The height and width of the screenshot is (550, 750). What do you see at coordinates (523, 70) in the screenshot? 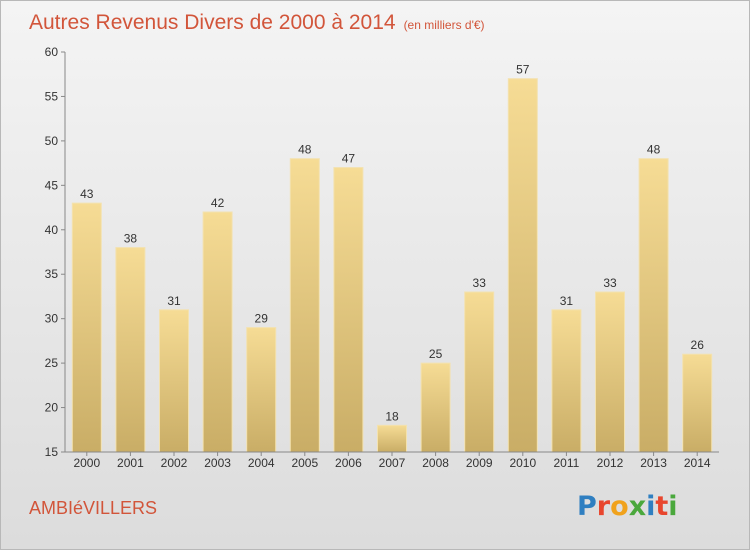
I see `data-label: 57` at bounding box center [523, 70].